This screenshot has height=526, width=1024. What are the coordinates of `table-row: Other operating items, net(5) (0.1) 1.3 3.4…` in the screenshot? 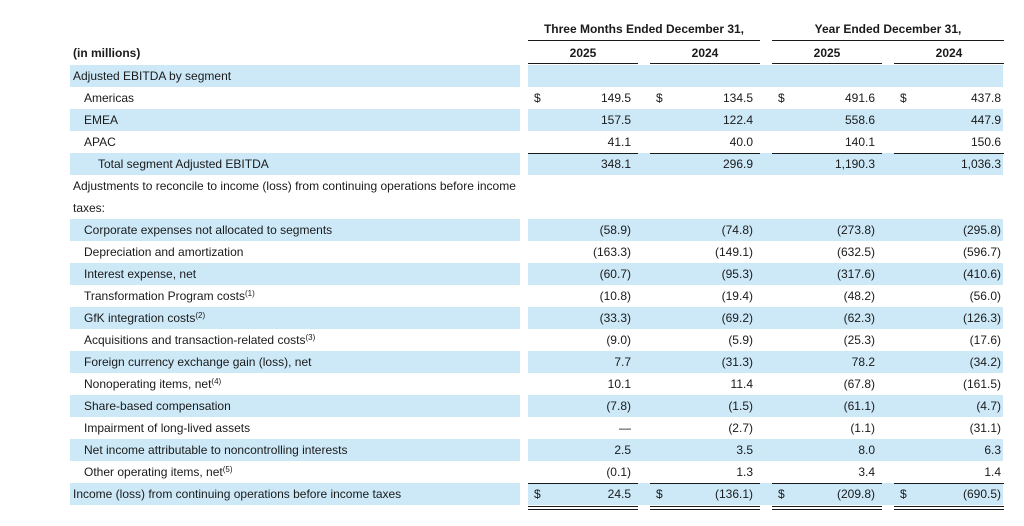 It's located at (536, 472).